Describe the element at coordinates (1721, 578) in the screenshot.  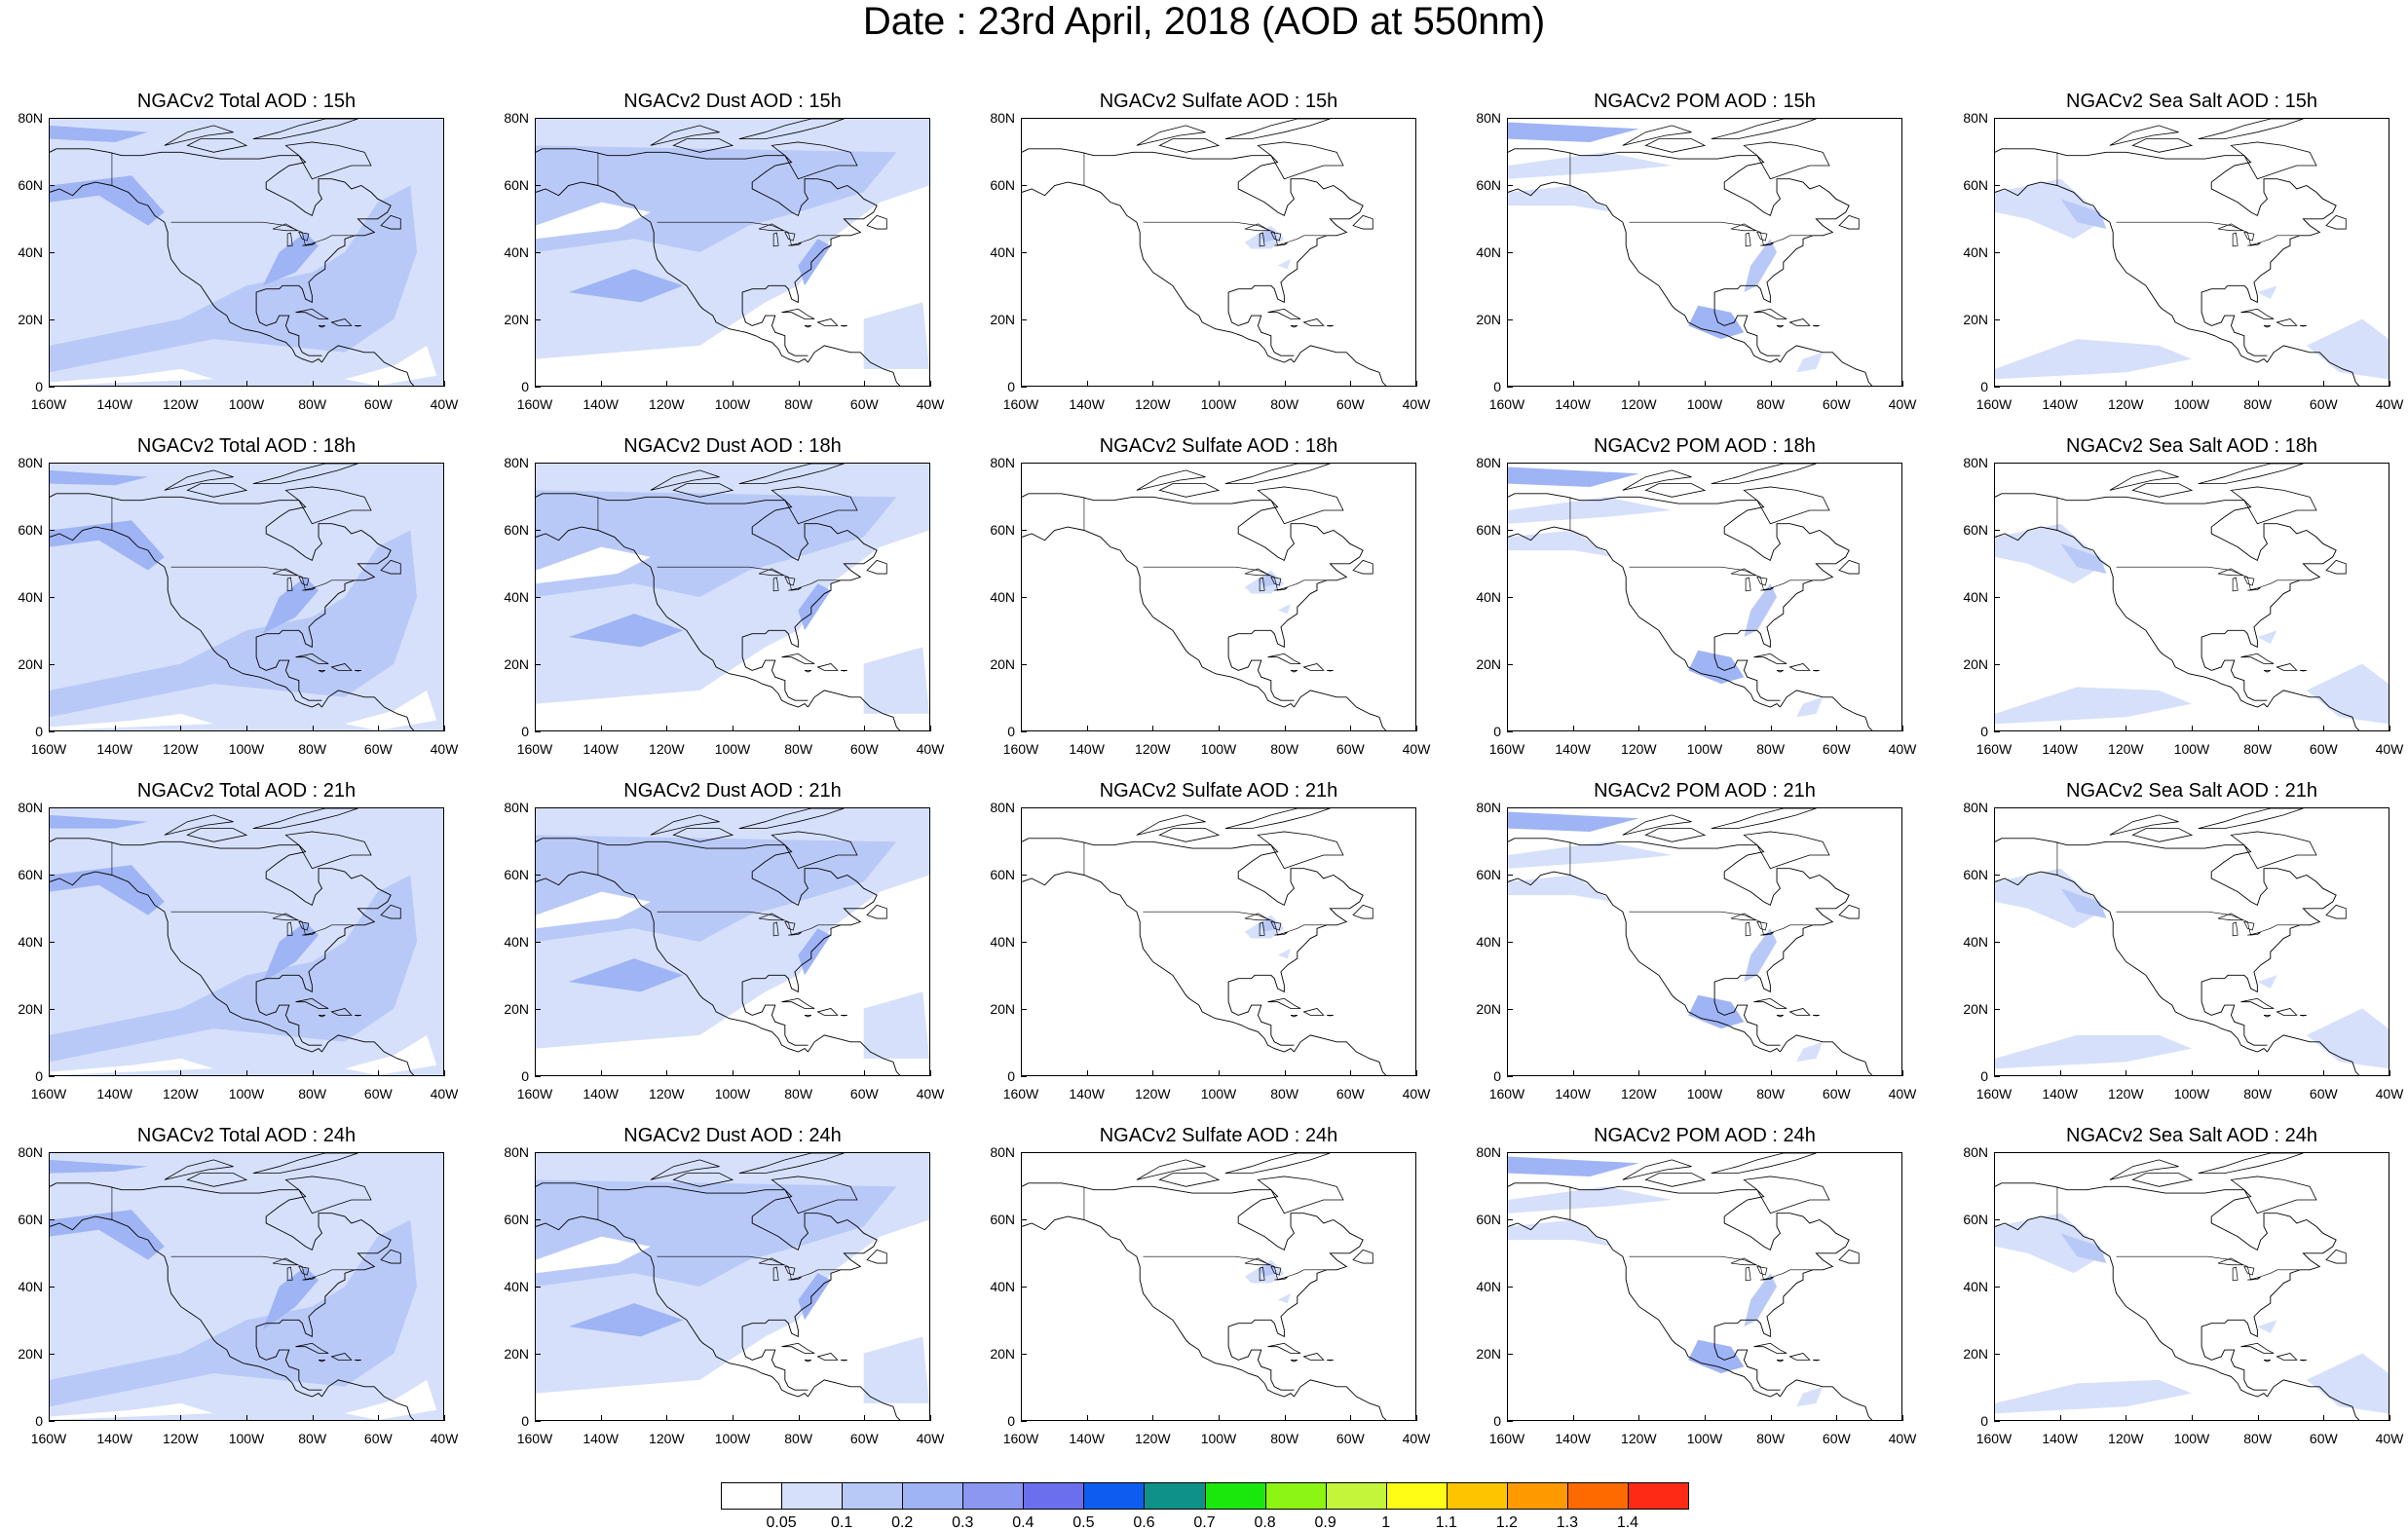
I see `us-canada-border` at that location.